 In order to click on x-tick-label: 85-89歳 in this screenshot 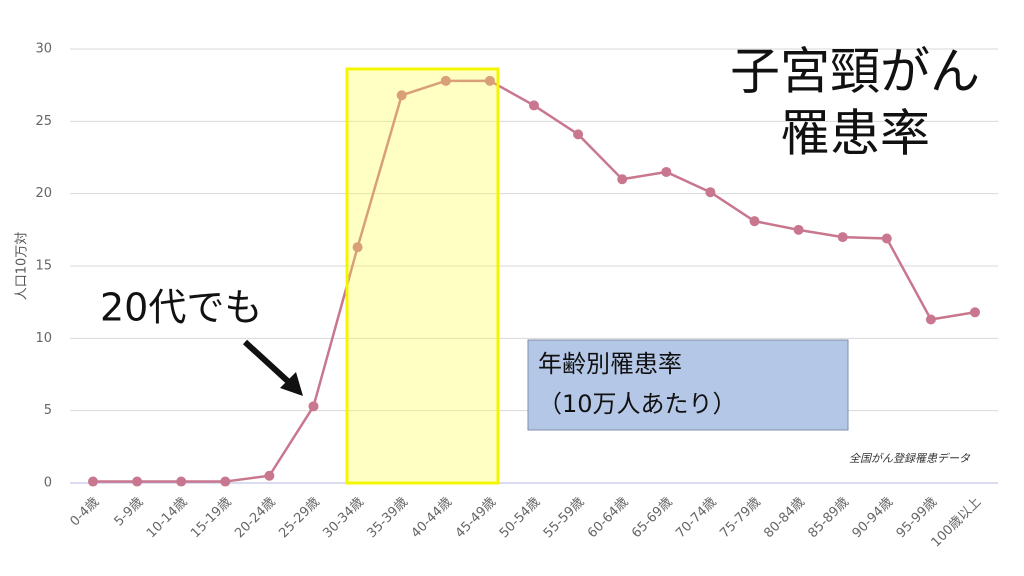, I will do `click(828, 518)`.